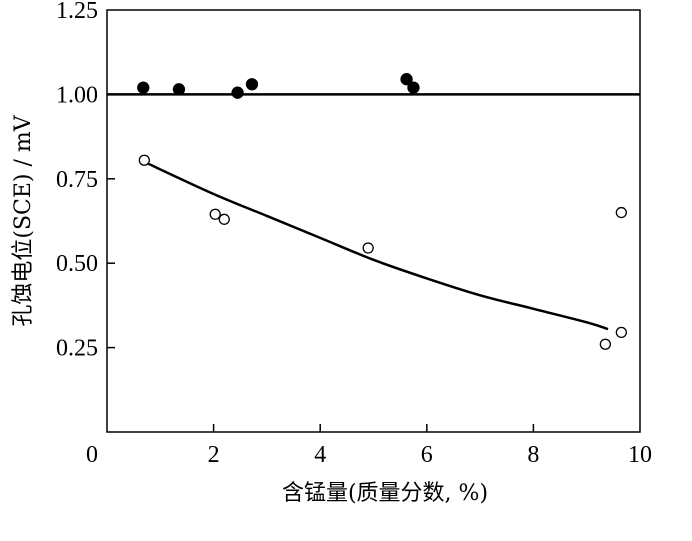 The width and height of the screenshot is (692, 541). I want to click on x-axis-ticks: 2 4 6 8 10, so click(430, 446).